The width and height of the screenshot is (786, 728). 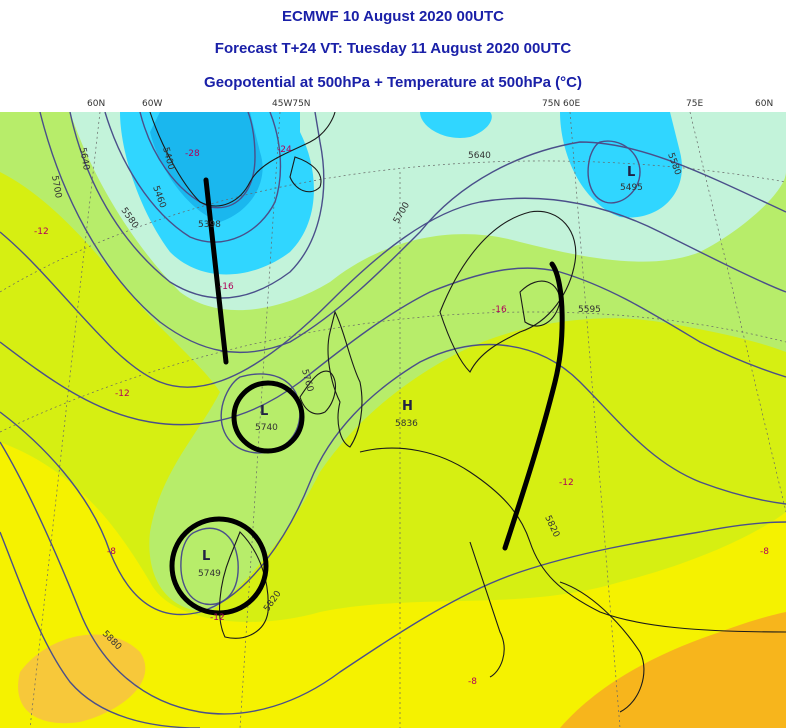 I want to click on continental-coast, so click(x=572, y=540).